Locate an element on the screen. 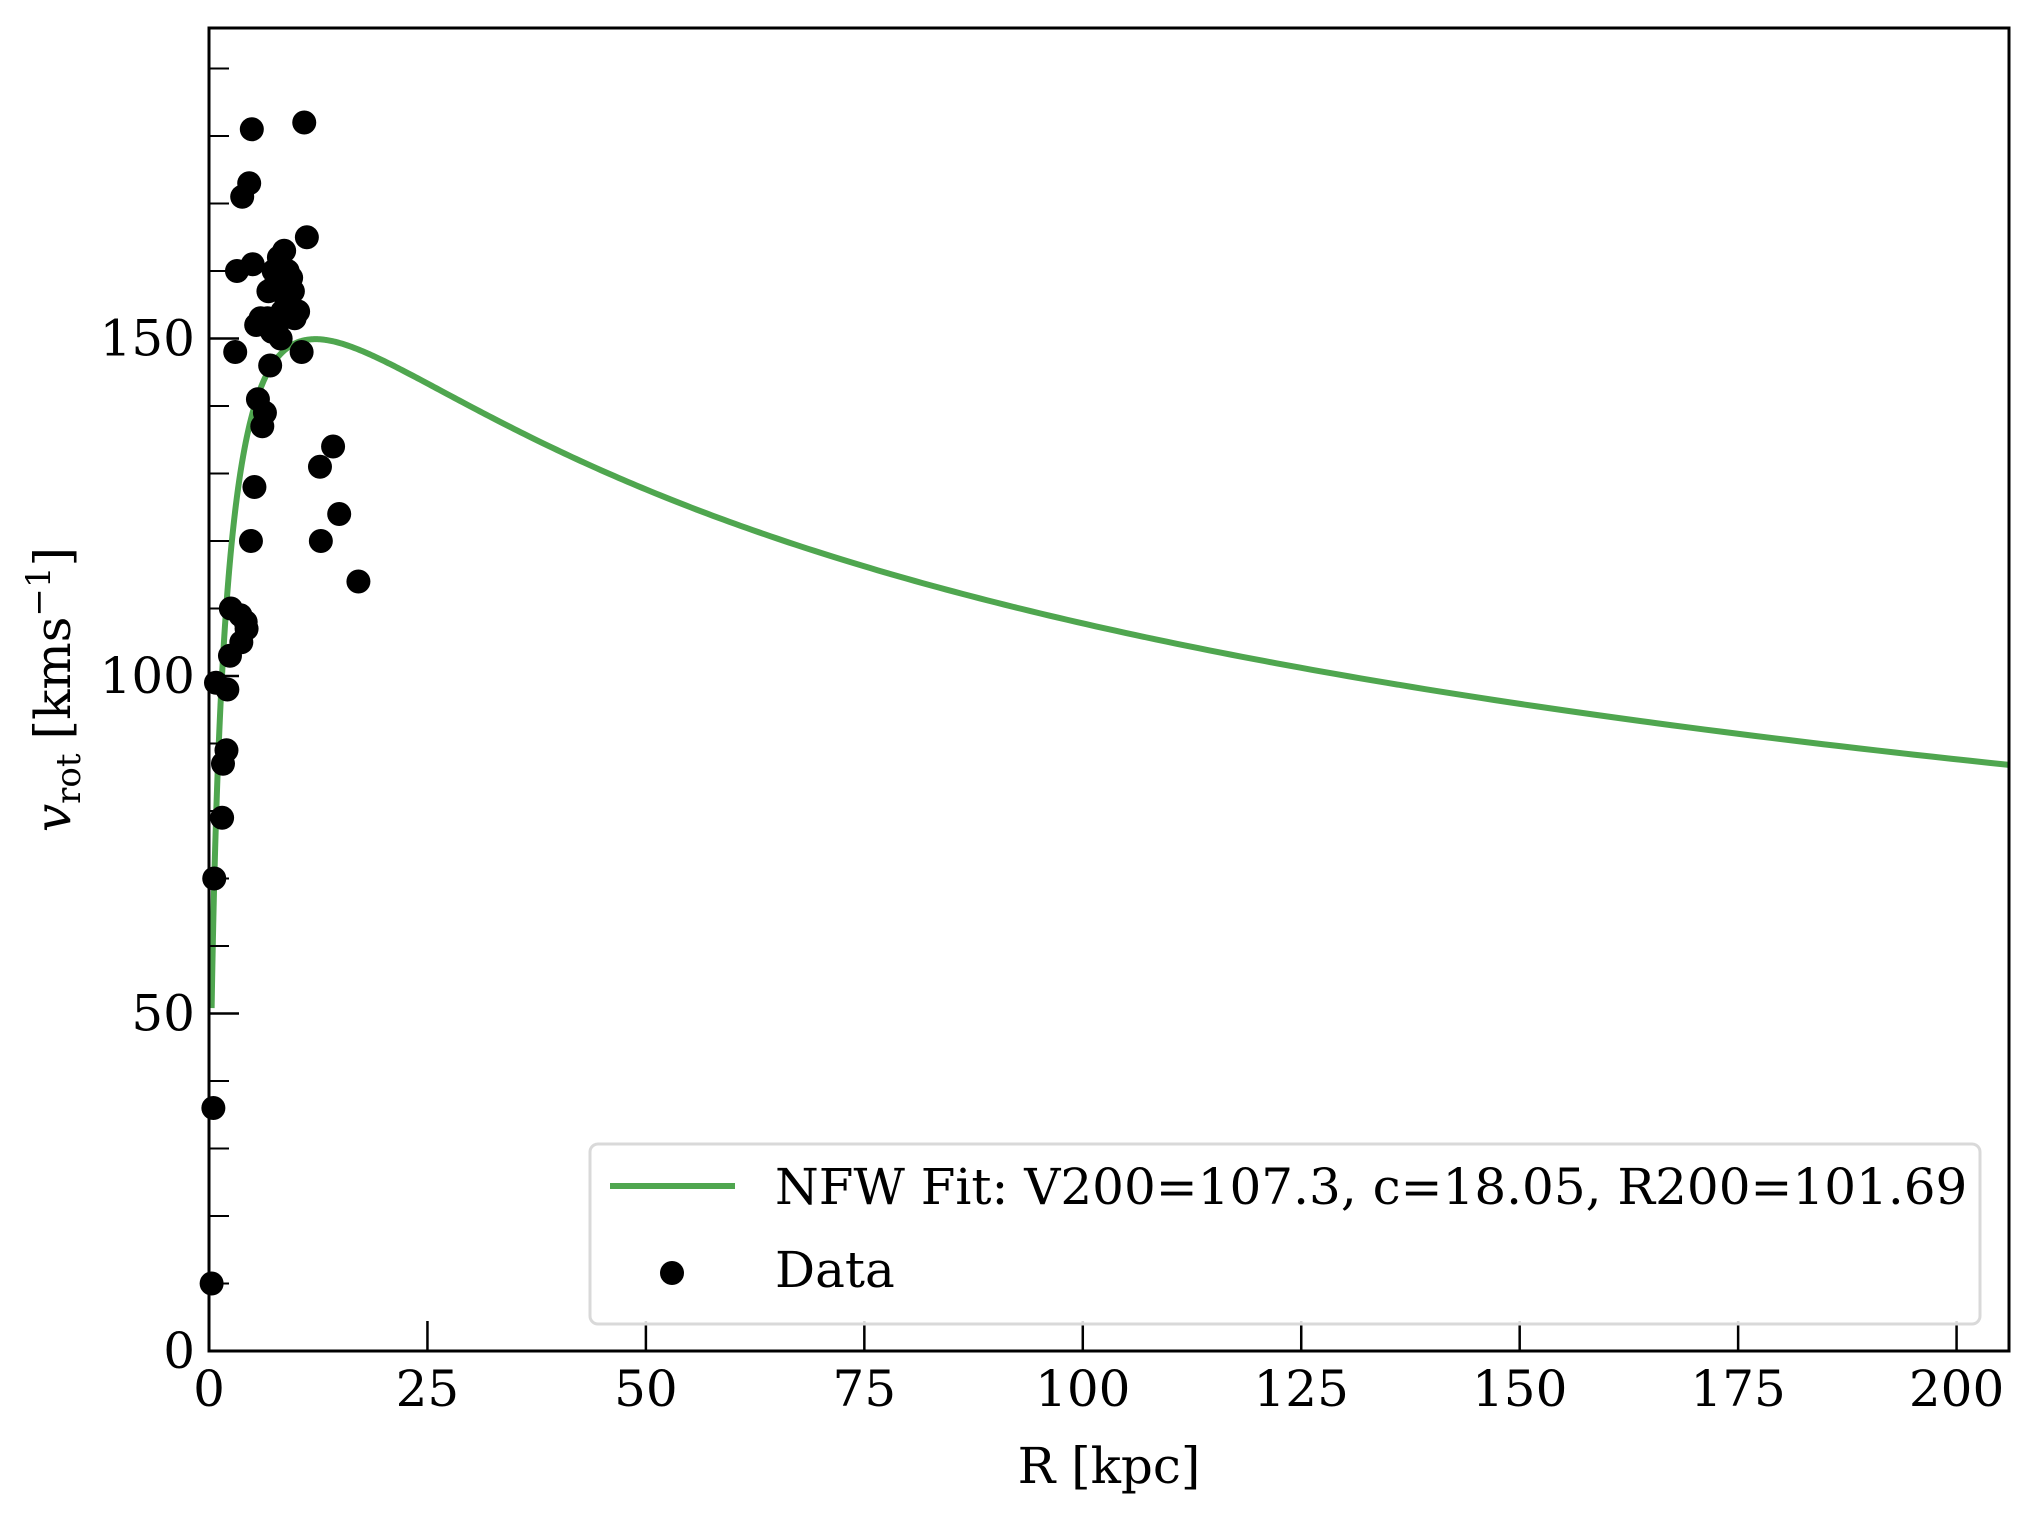 This screenshot has width=2028, height=1517. legend-box is located at coordinates (1285, 1234).